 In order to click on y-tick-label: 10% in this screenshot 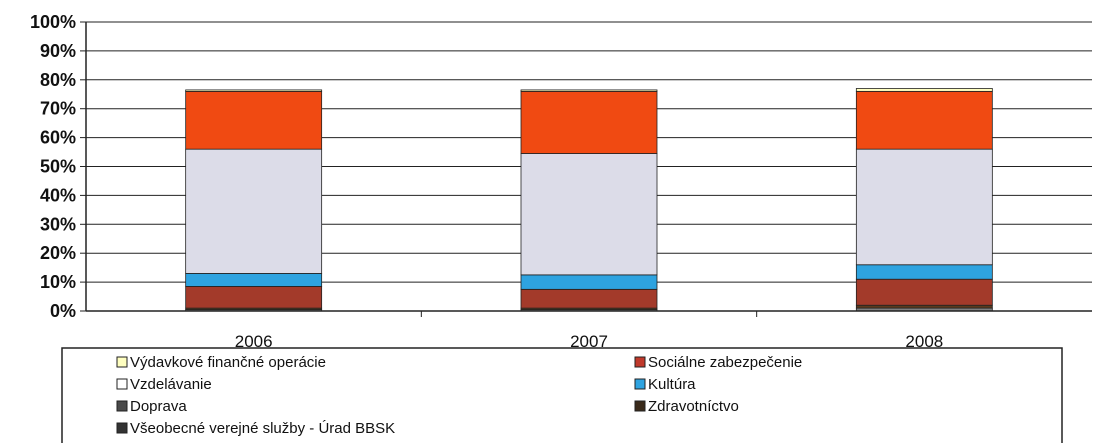, I will do `click(58, 282)`.